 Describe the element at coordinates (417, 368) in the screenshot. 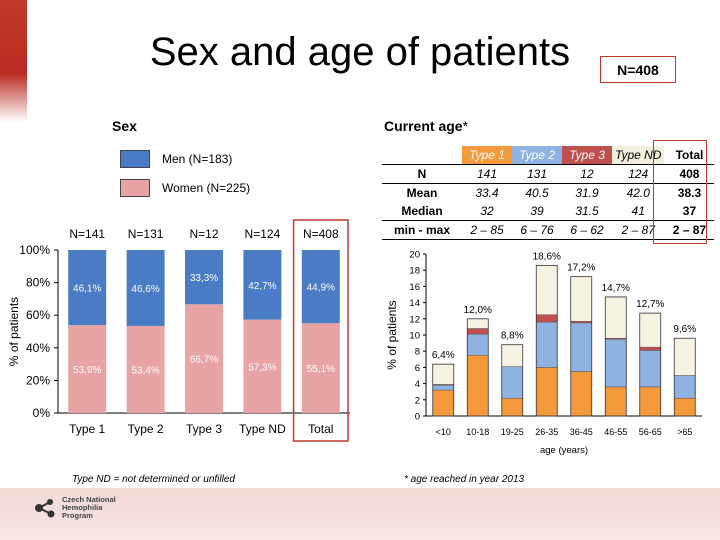

I see `y-tick-label: 6` at that location.